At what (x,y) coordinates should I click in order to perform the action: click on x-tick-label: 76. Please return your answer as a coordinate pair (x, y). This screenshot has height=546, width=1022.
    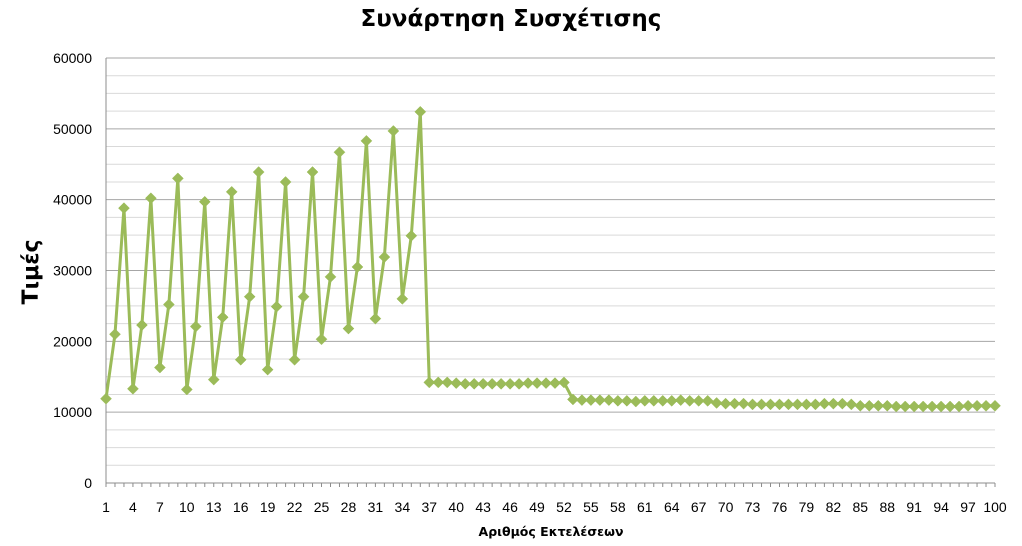
    Looking at the image, I should click on (780, 507).